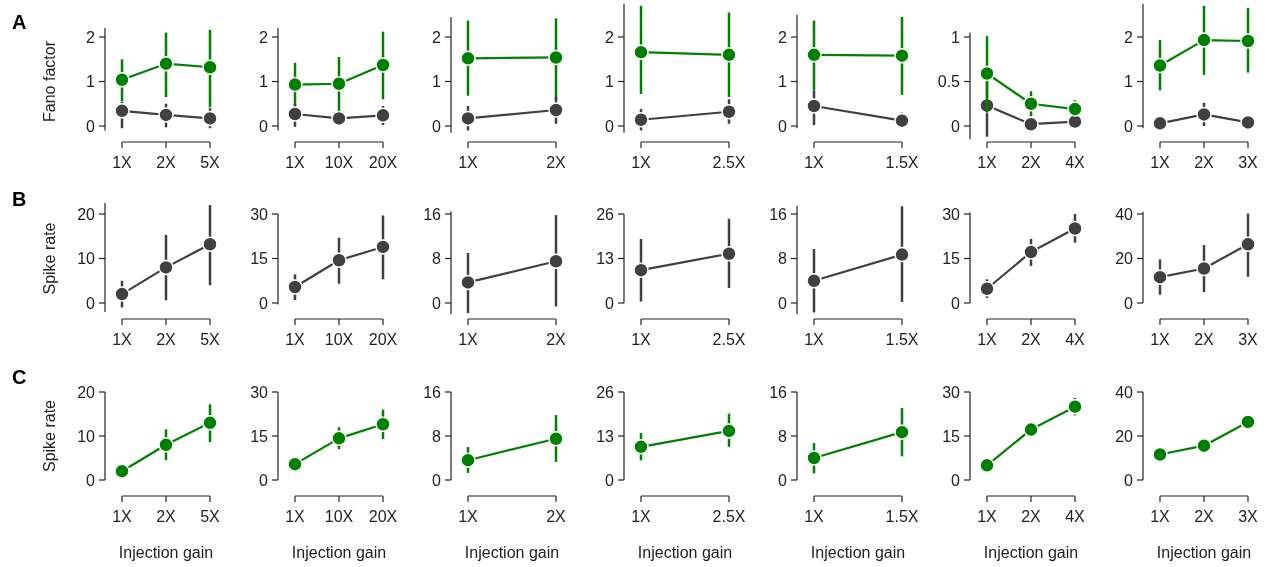  Describe the element at coordinates (1124, 392) in the screenshot. I see `y-tick-label: 40` at that location.